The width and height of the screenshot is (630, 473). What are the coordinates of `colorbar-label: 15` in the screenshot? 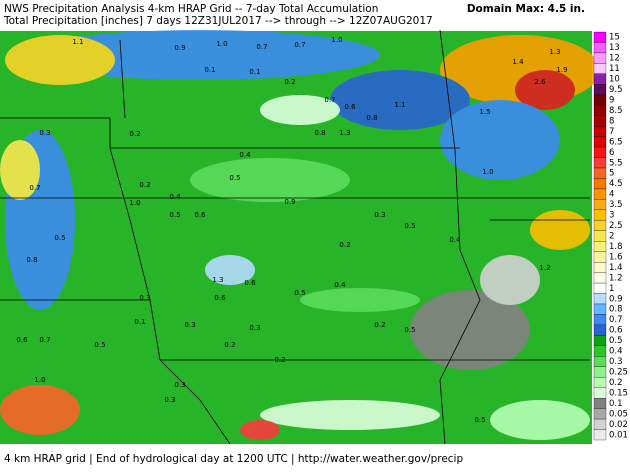 It's located at (614, 38).